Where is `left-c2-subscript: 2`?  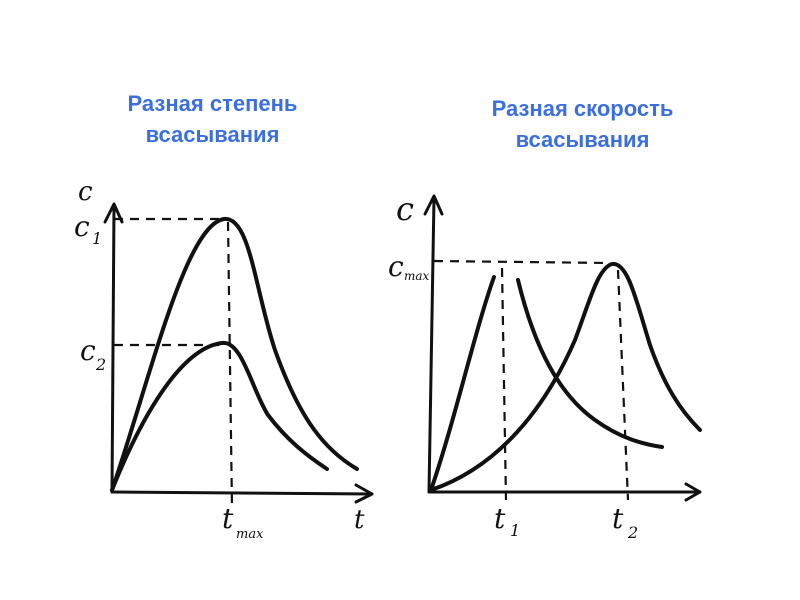 left-c2-subscript: 2 is located at coordinates (100, 364).